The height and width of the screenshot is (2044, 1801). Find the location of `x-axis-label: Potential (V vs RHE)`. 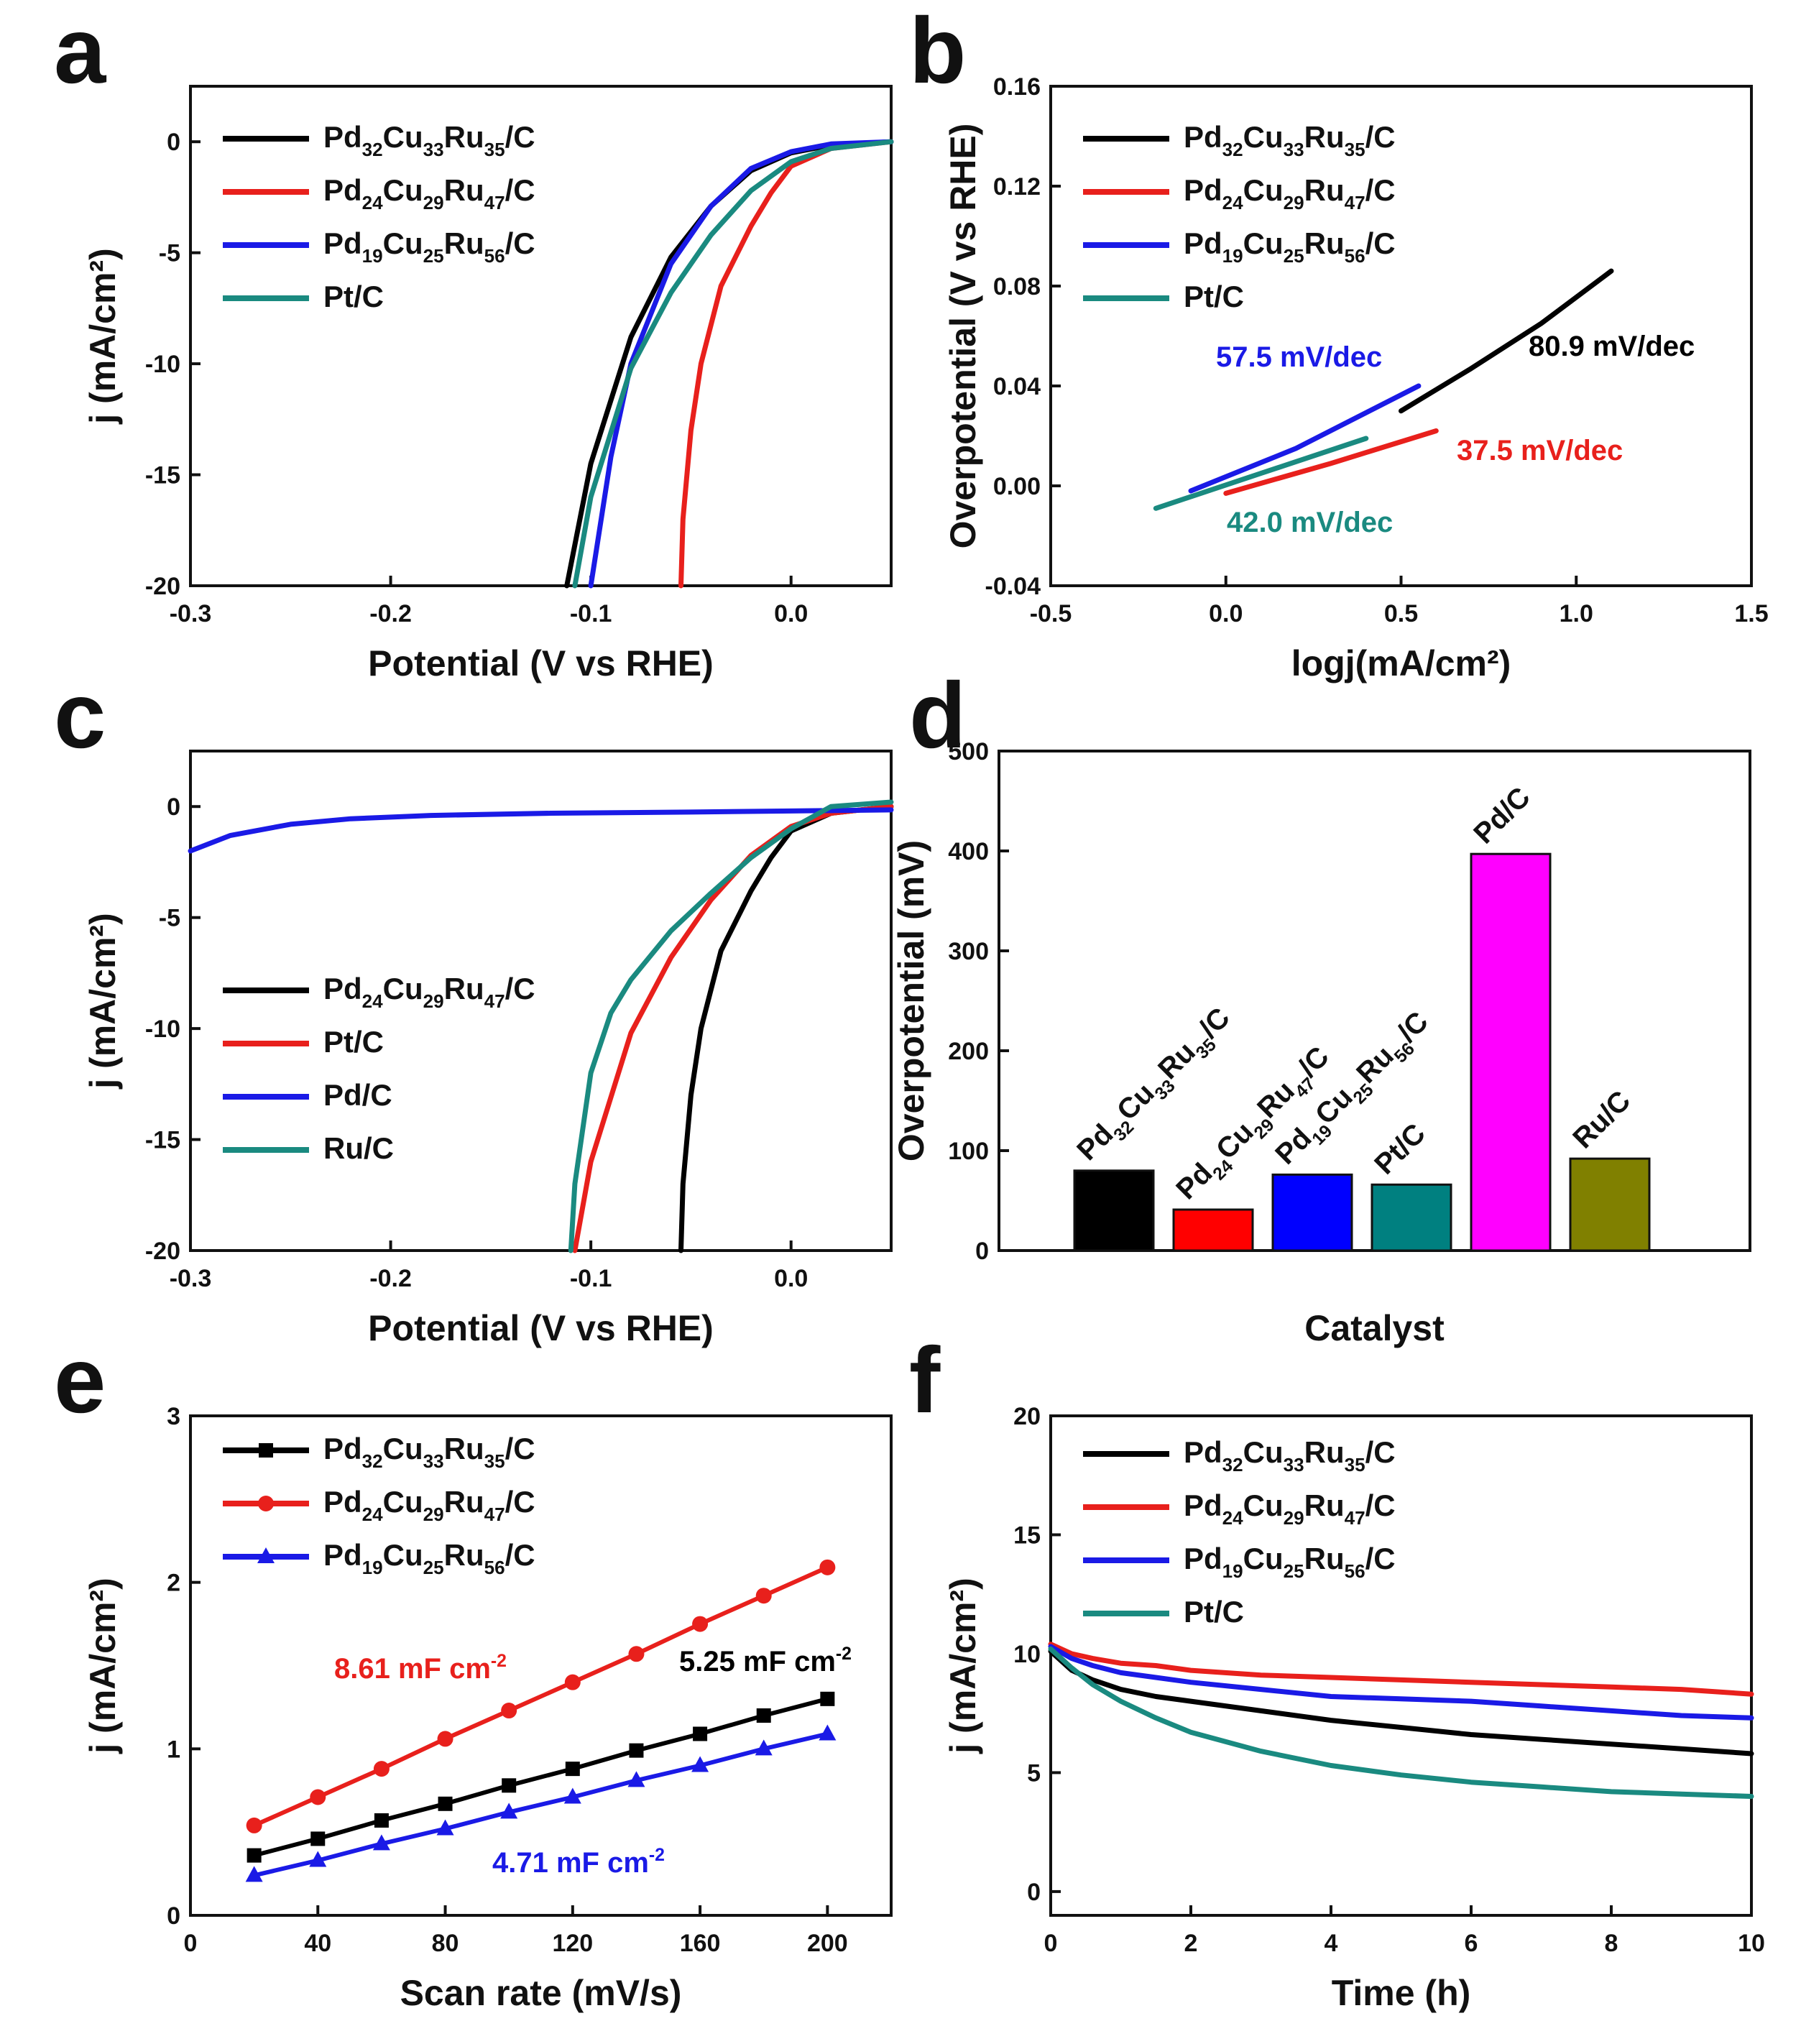

x-axis-label: Potential (V vs RHE) is located at coordinates (541, 663).